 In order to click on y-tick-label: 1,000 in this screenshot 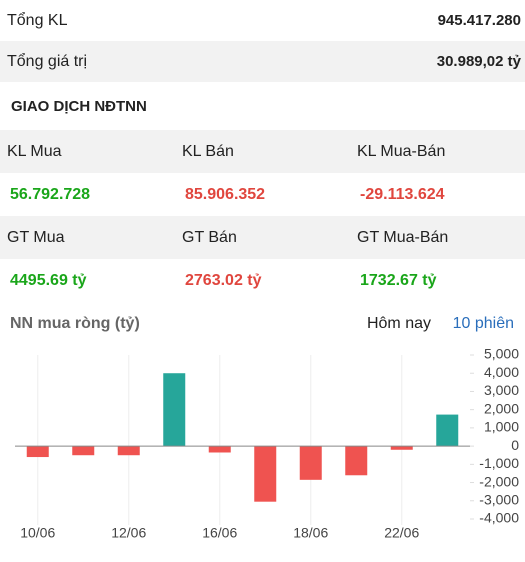, I will do `click(501, 427)`.